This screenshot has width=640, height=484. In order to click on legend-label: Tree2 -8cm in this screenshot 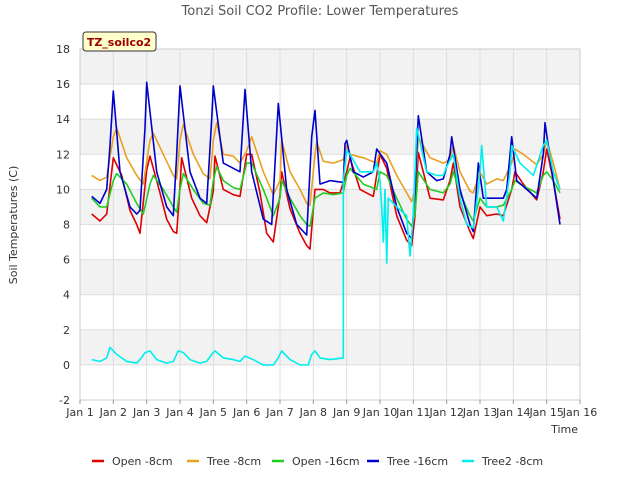, I will do `click(512, 461)`.